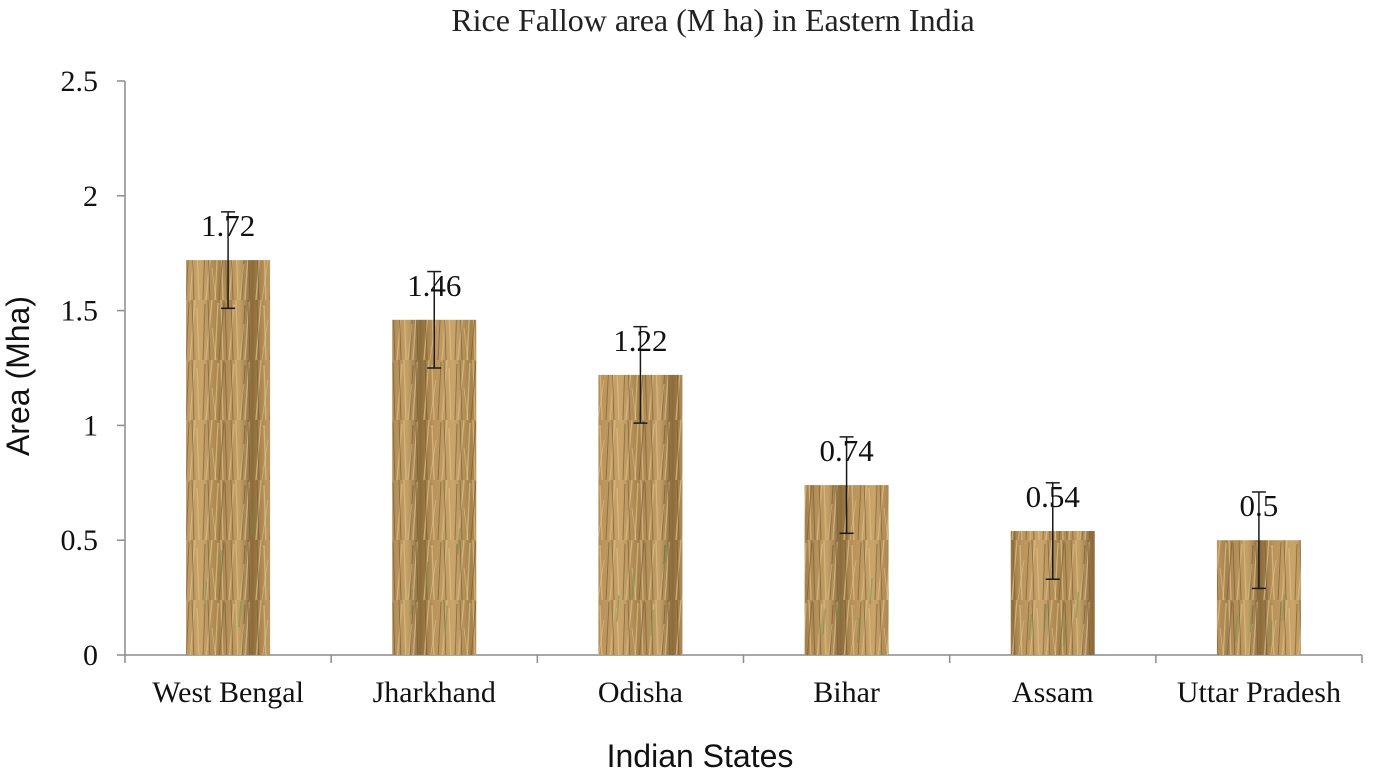 The image size is (1373, 777). I want to click on data-label: 0.54, so click(1053, 496).